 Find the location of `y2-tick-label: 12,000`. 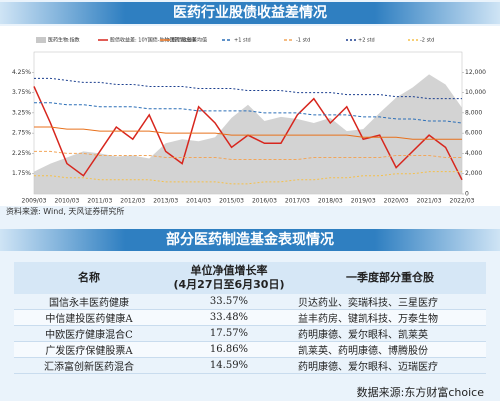

y2-tick-label: 12,000 is located at coordinates (475, 72).